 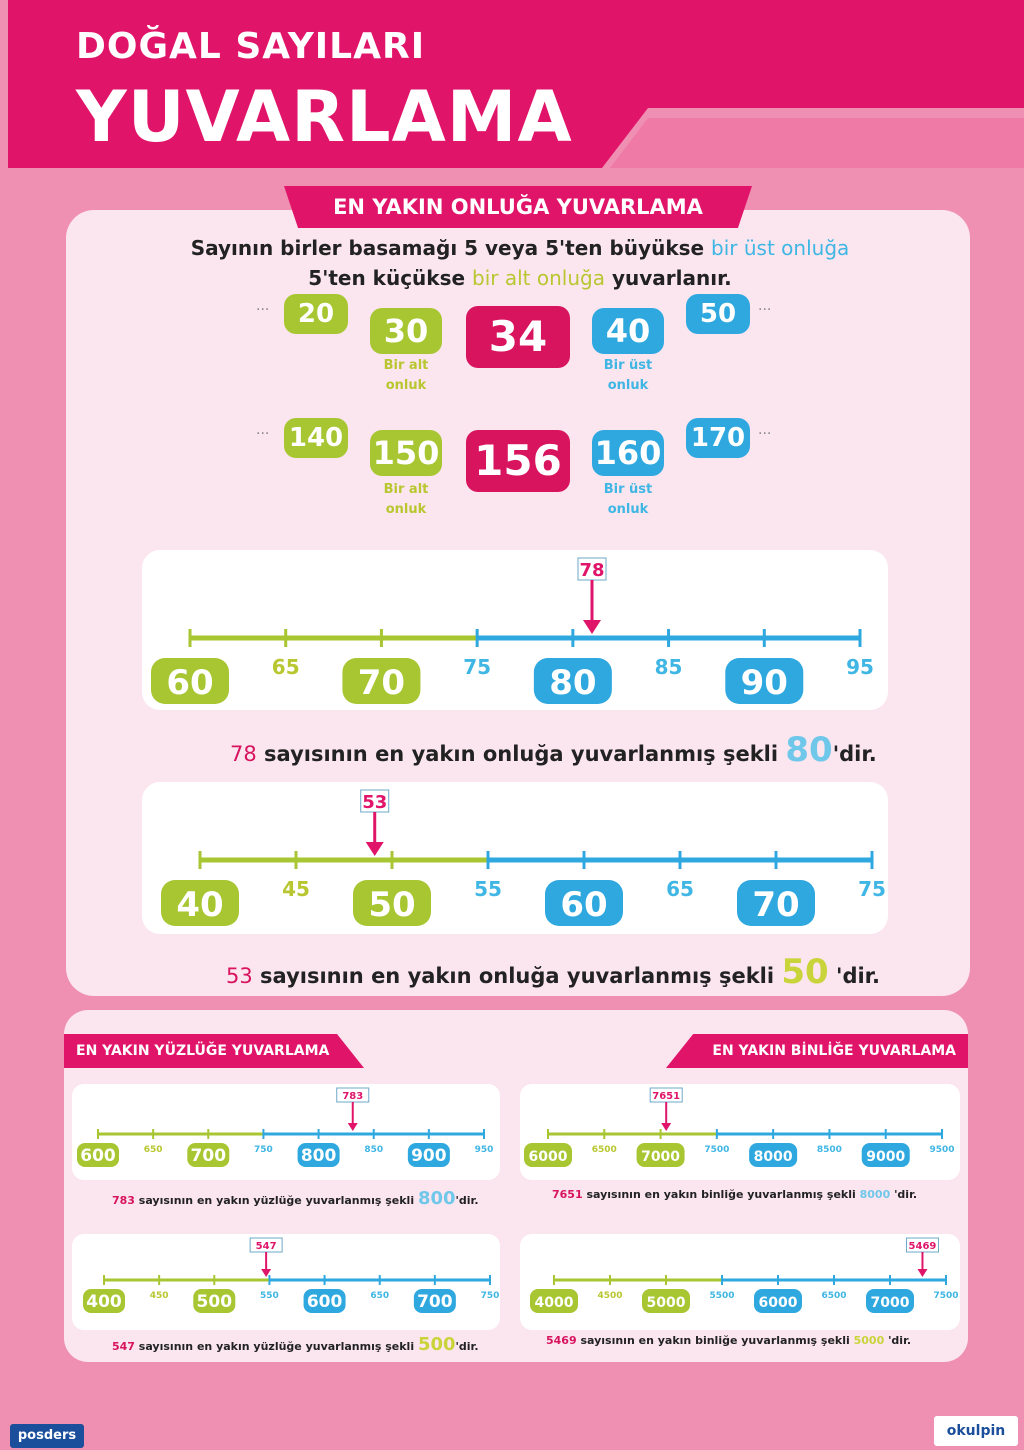 I want to click on thousands-ribbon: EN YAKIN BİNLİĞE YUVARLAMA, so click(x=817, y=1051).